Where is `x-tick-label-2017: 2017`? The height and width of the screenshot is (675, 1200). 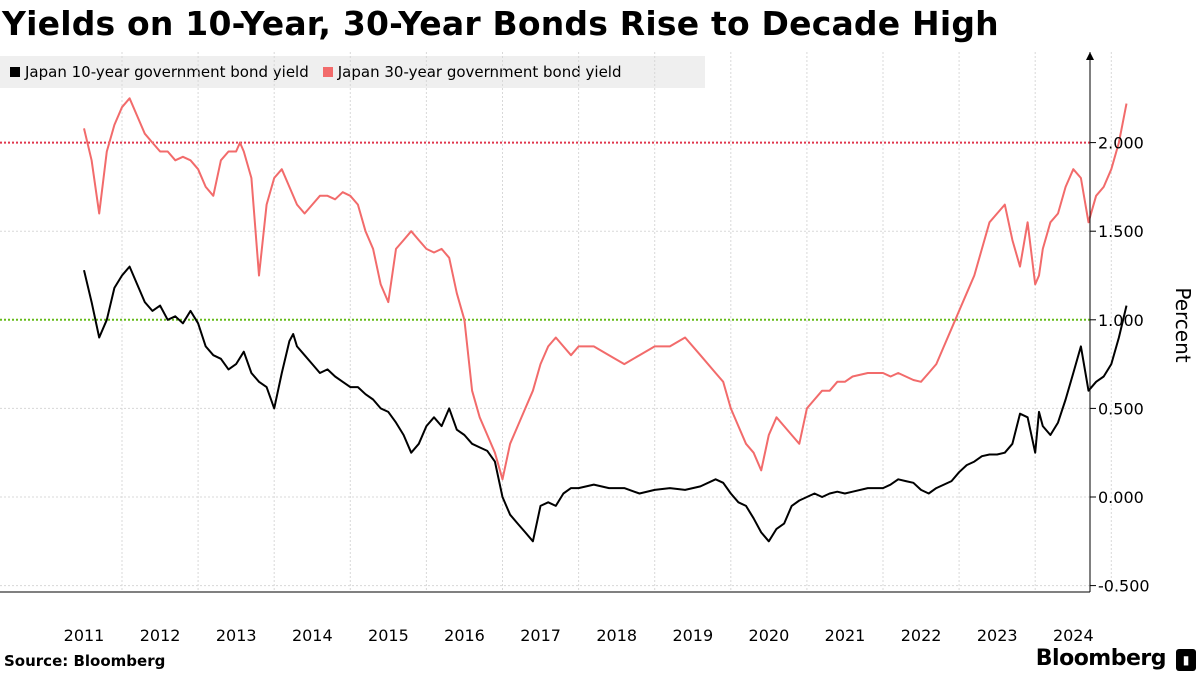
x-tick-label-2017: 2017 is located at coordinates (540, 635).